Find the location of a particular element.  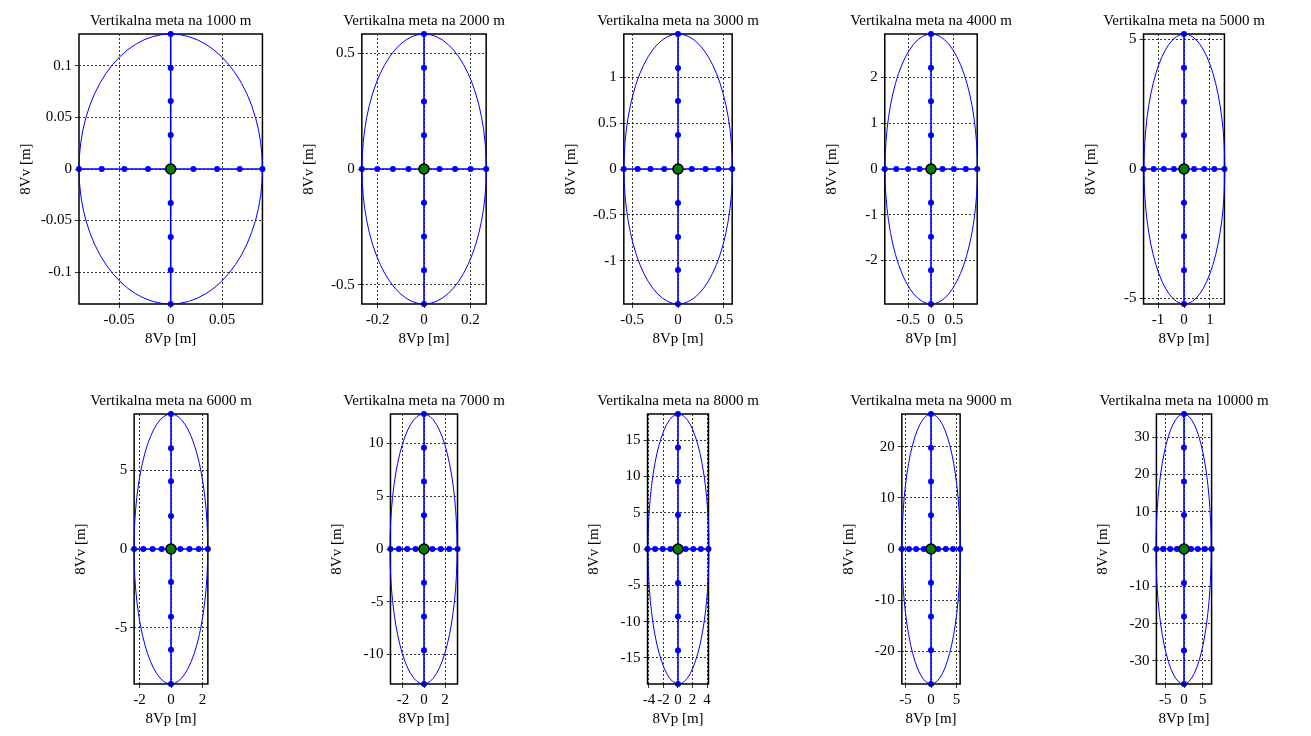

y-tick-label: 0.05 is located at coordinates (59, 116).